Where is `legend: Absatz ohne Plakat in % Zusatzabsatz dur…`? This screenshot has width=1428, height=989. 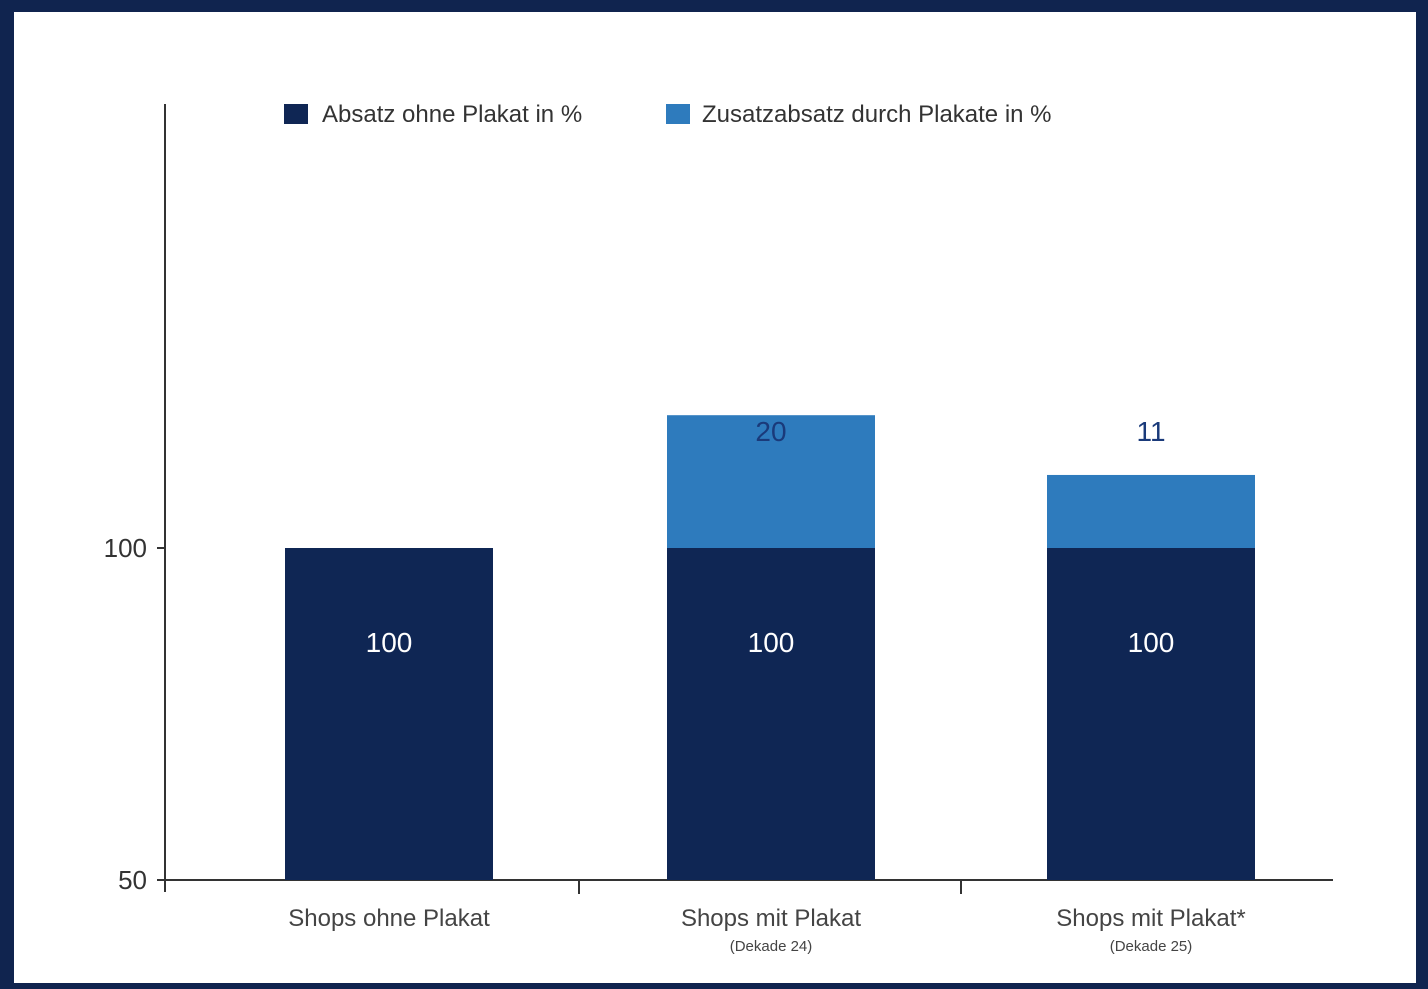
legend: Absatz ohne Plakat in % Zusatzabsatz dur… is located at coordinates (668, 114).